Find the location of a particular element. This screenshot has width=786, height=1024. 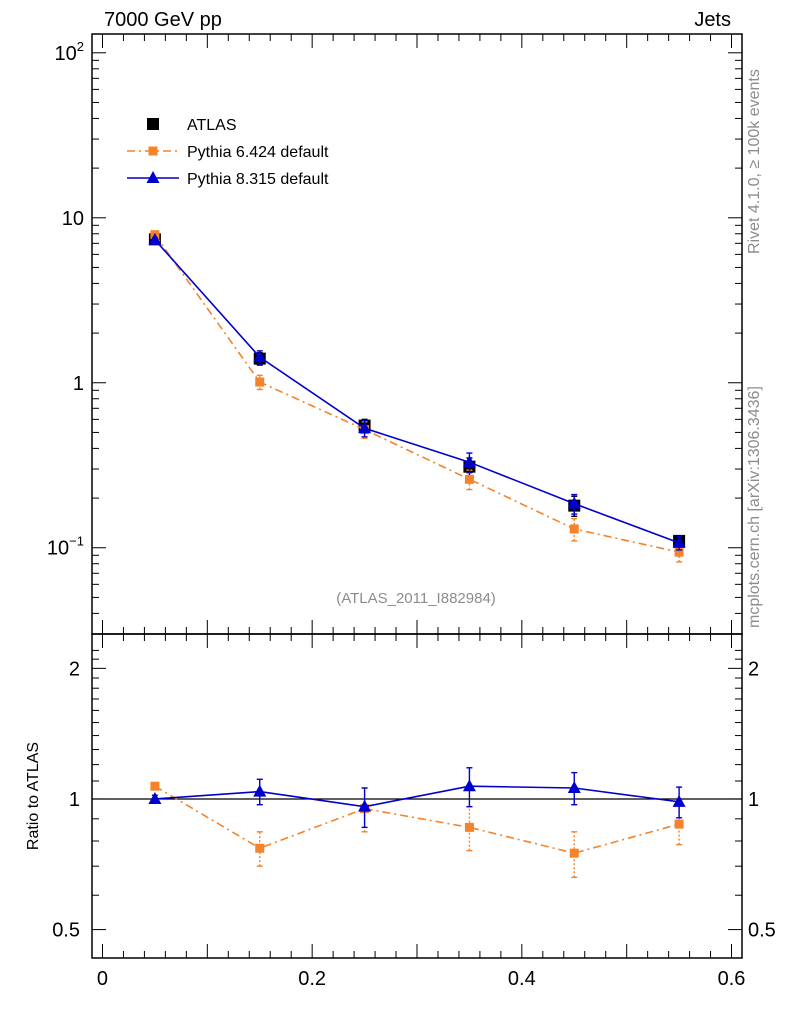

plot-header-right: Jets is located at coordinates (712, 20).